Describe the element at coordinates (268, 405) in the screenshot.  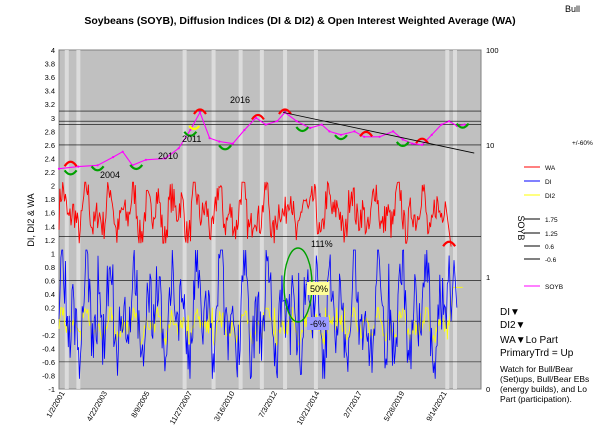
I see `x-tick-label: 7/3/2012` at that location.